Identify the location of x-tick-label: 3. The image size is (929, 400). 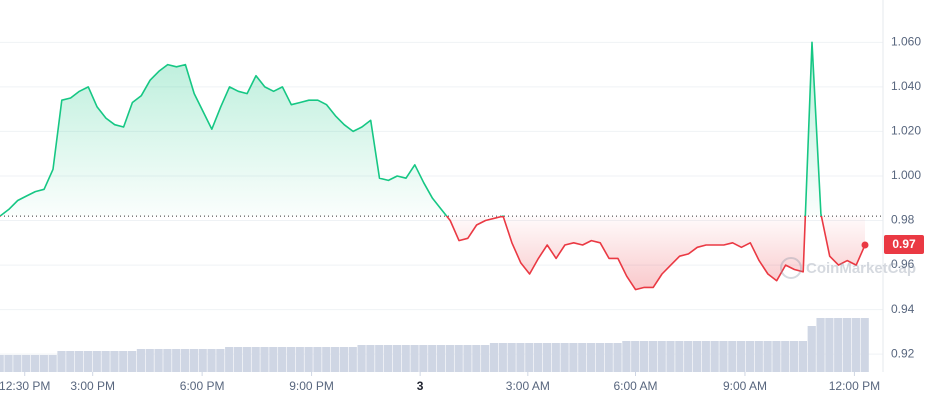
(420, 386).